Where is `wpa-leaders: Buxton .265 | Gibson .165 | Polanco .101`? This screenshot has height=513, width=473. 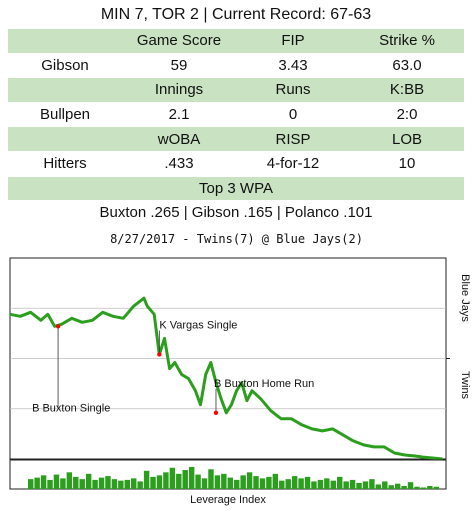 wpa-leaders: Buxton .265 | Gibson .165 | Polanco .101 is located at coordinates (236, 213).